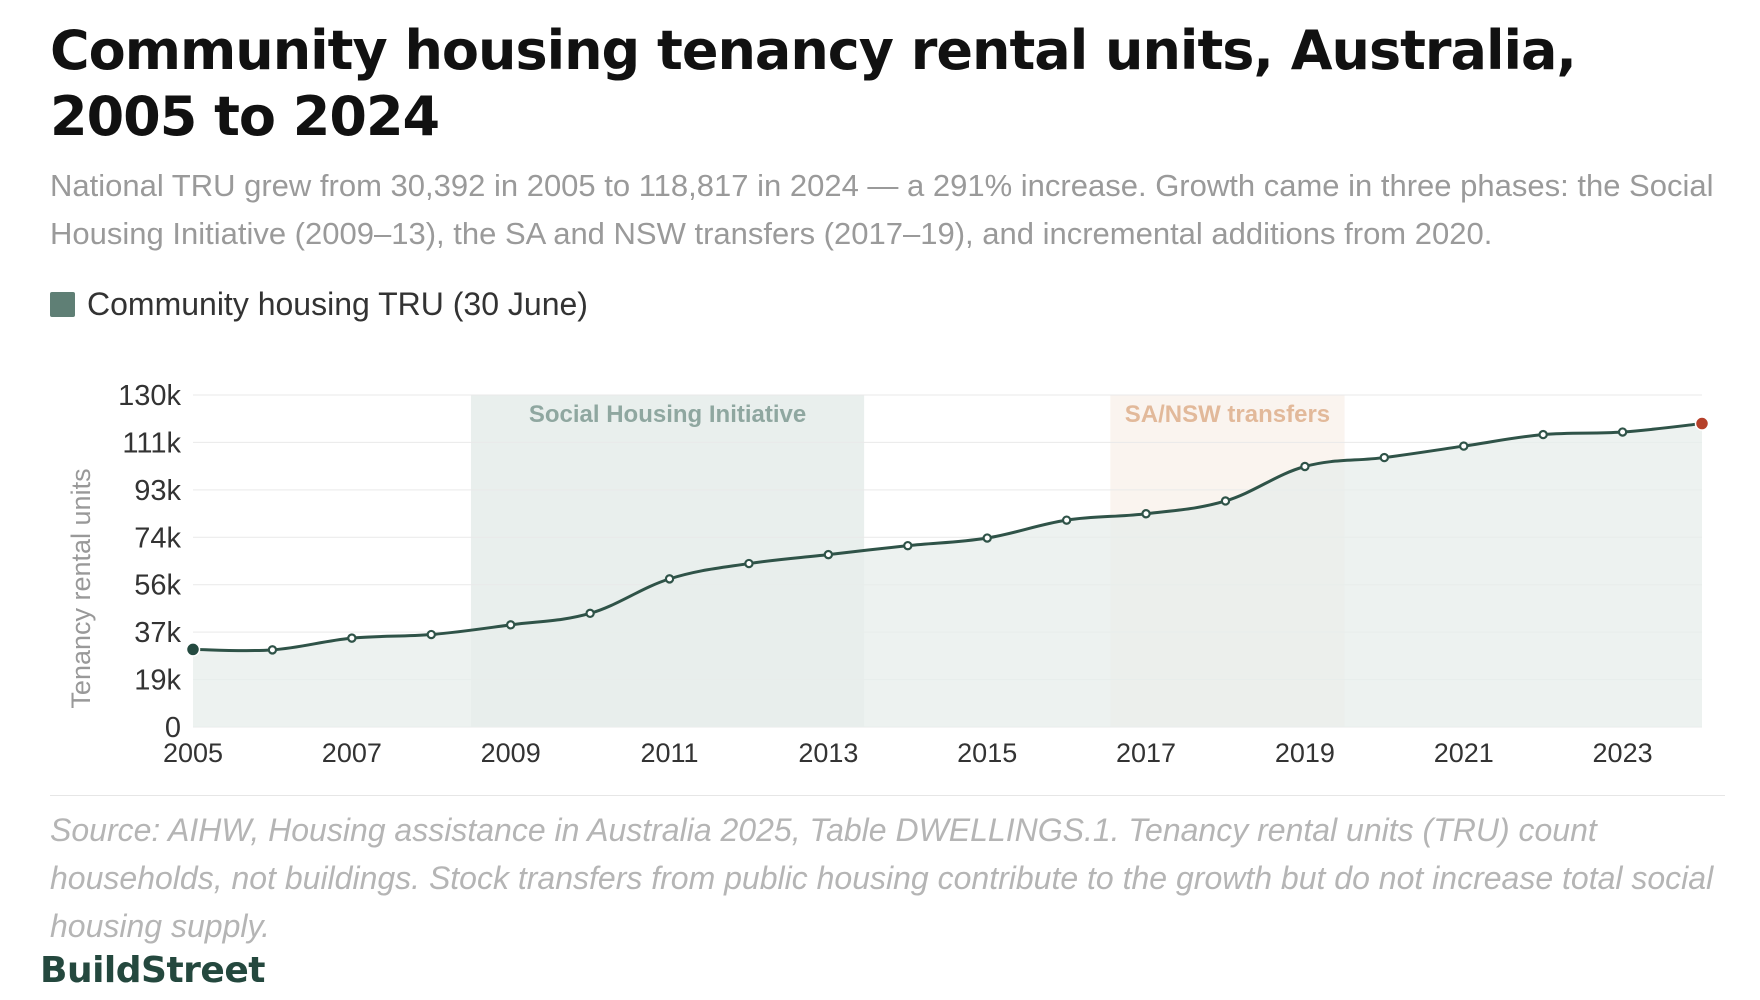 This screenshot has height=1000, width=1760. Describe the element at coordinates (667, 414) in the screenshot. I see `annotation-label: Social Housing Initiative` at that location.